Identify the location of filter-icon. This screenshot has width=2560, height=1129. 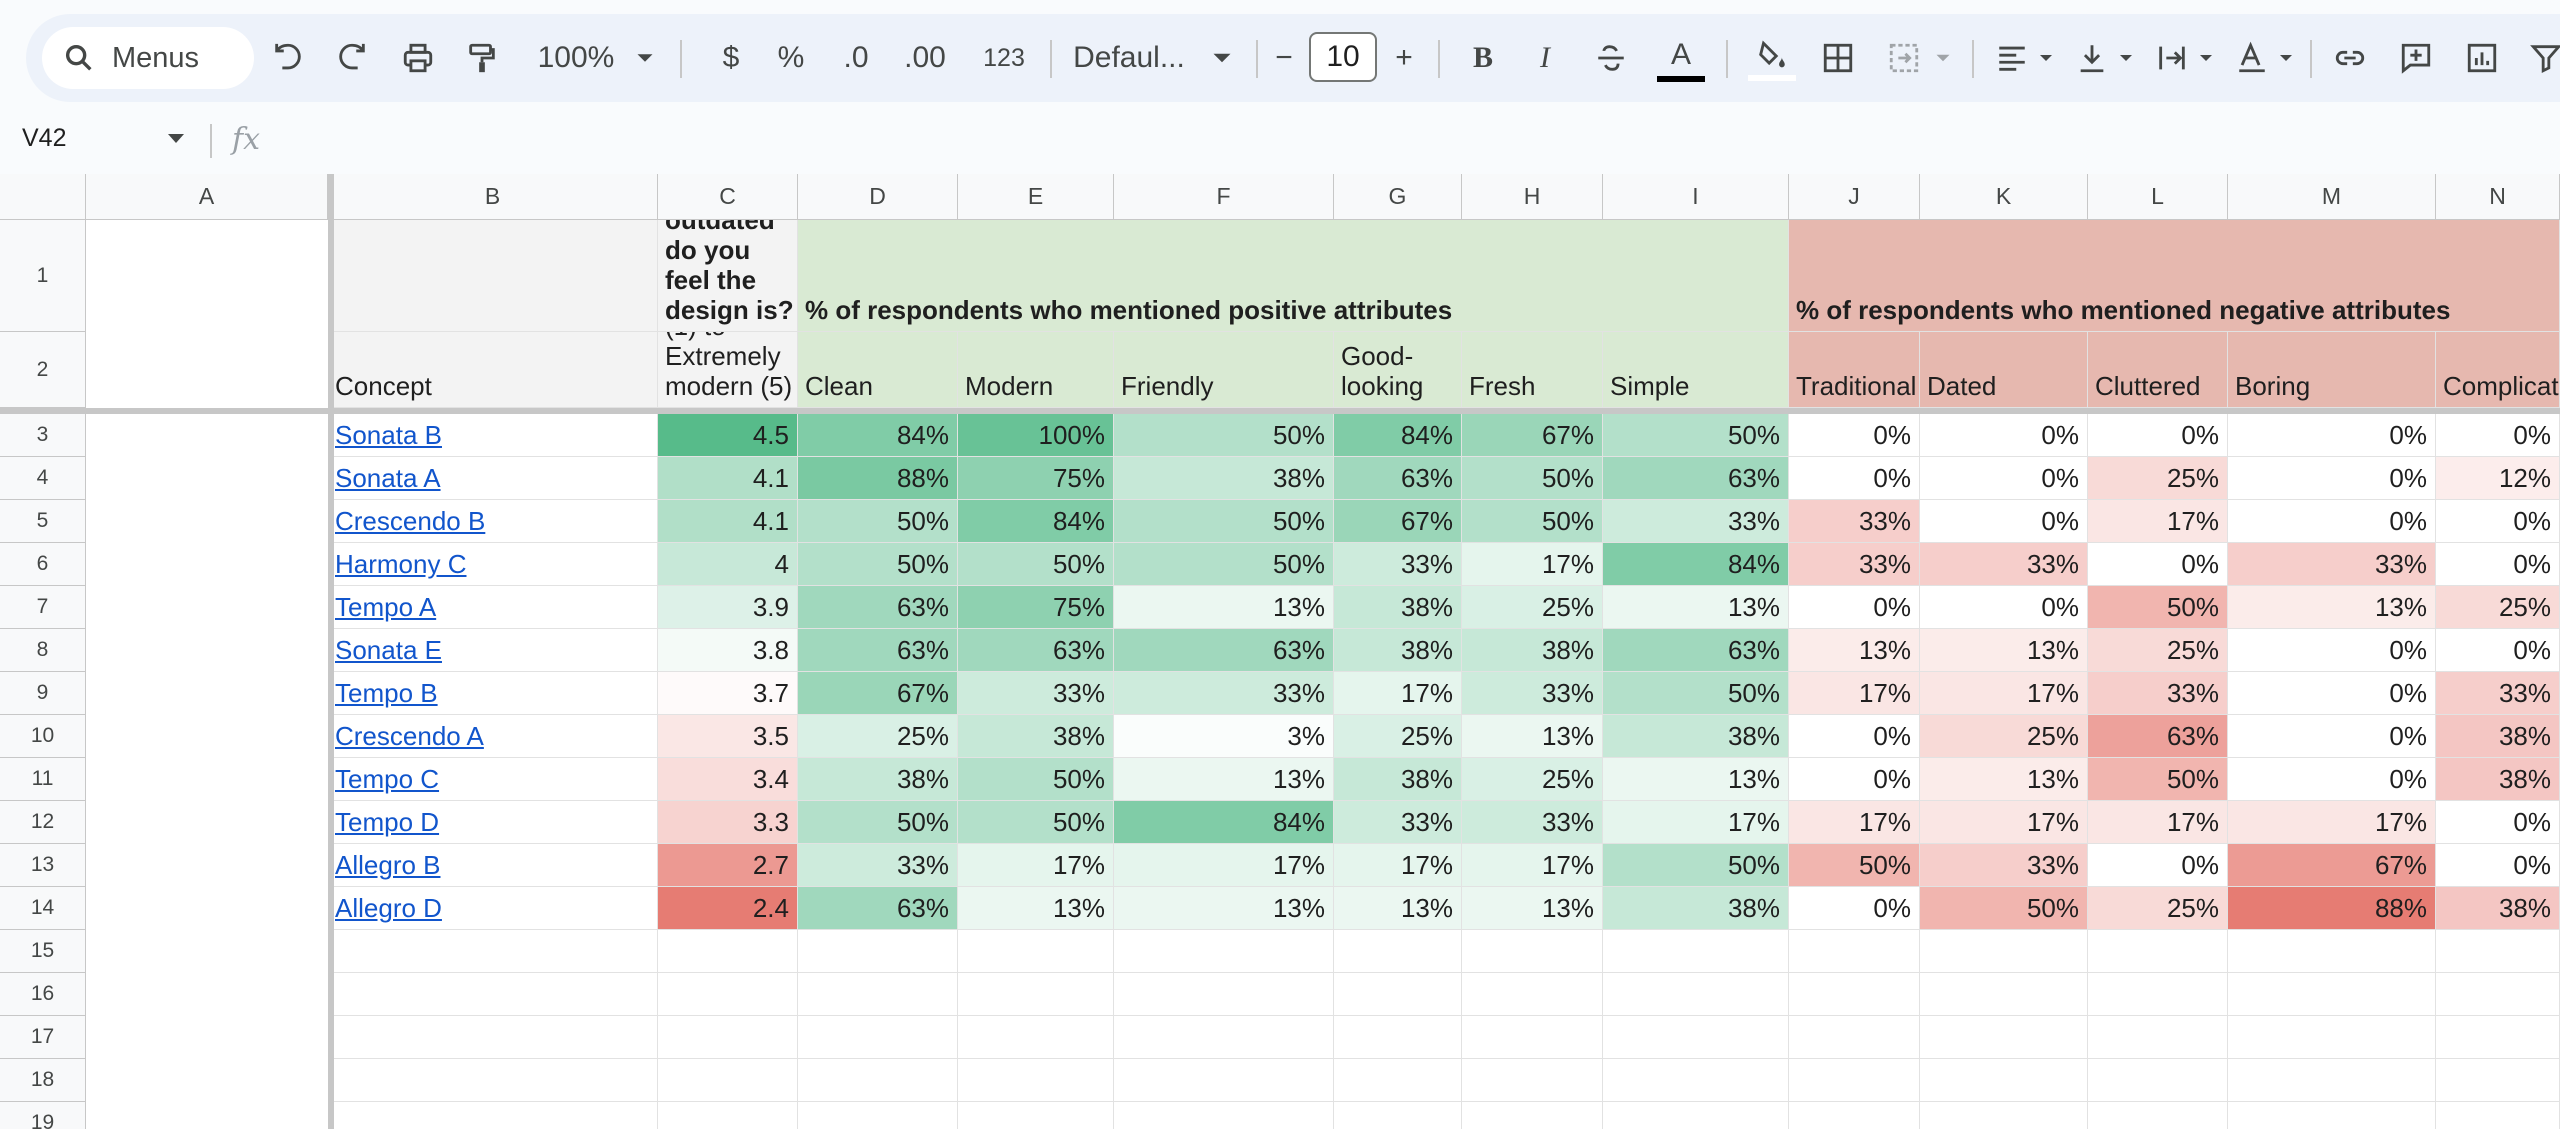
(2540, 58).